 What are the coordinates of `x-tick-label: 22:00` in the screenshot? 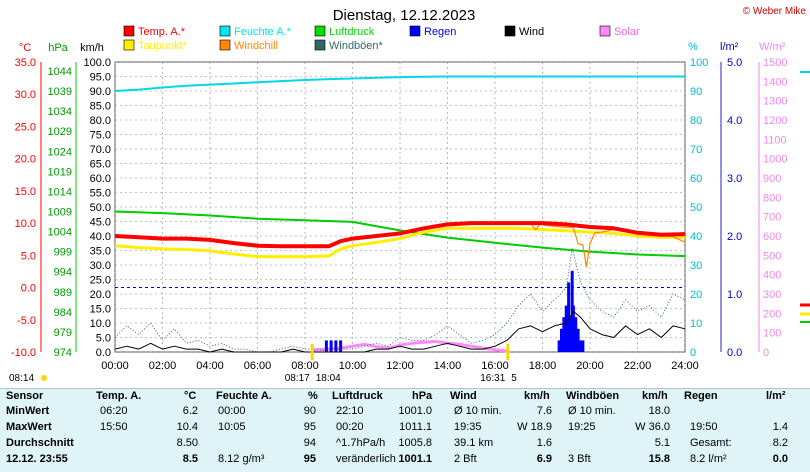 It's located at (638, 366).